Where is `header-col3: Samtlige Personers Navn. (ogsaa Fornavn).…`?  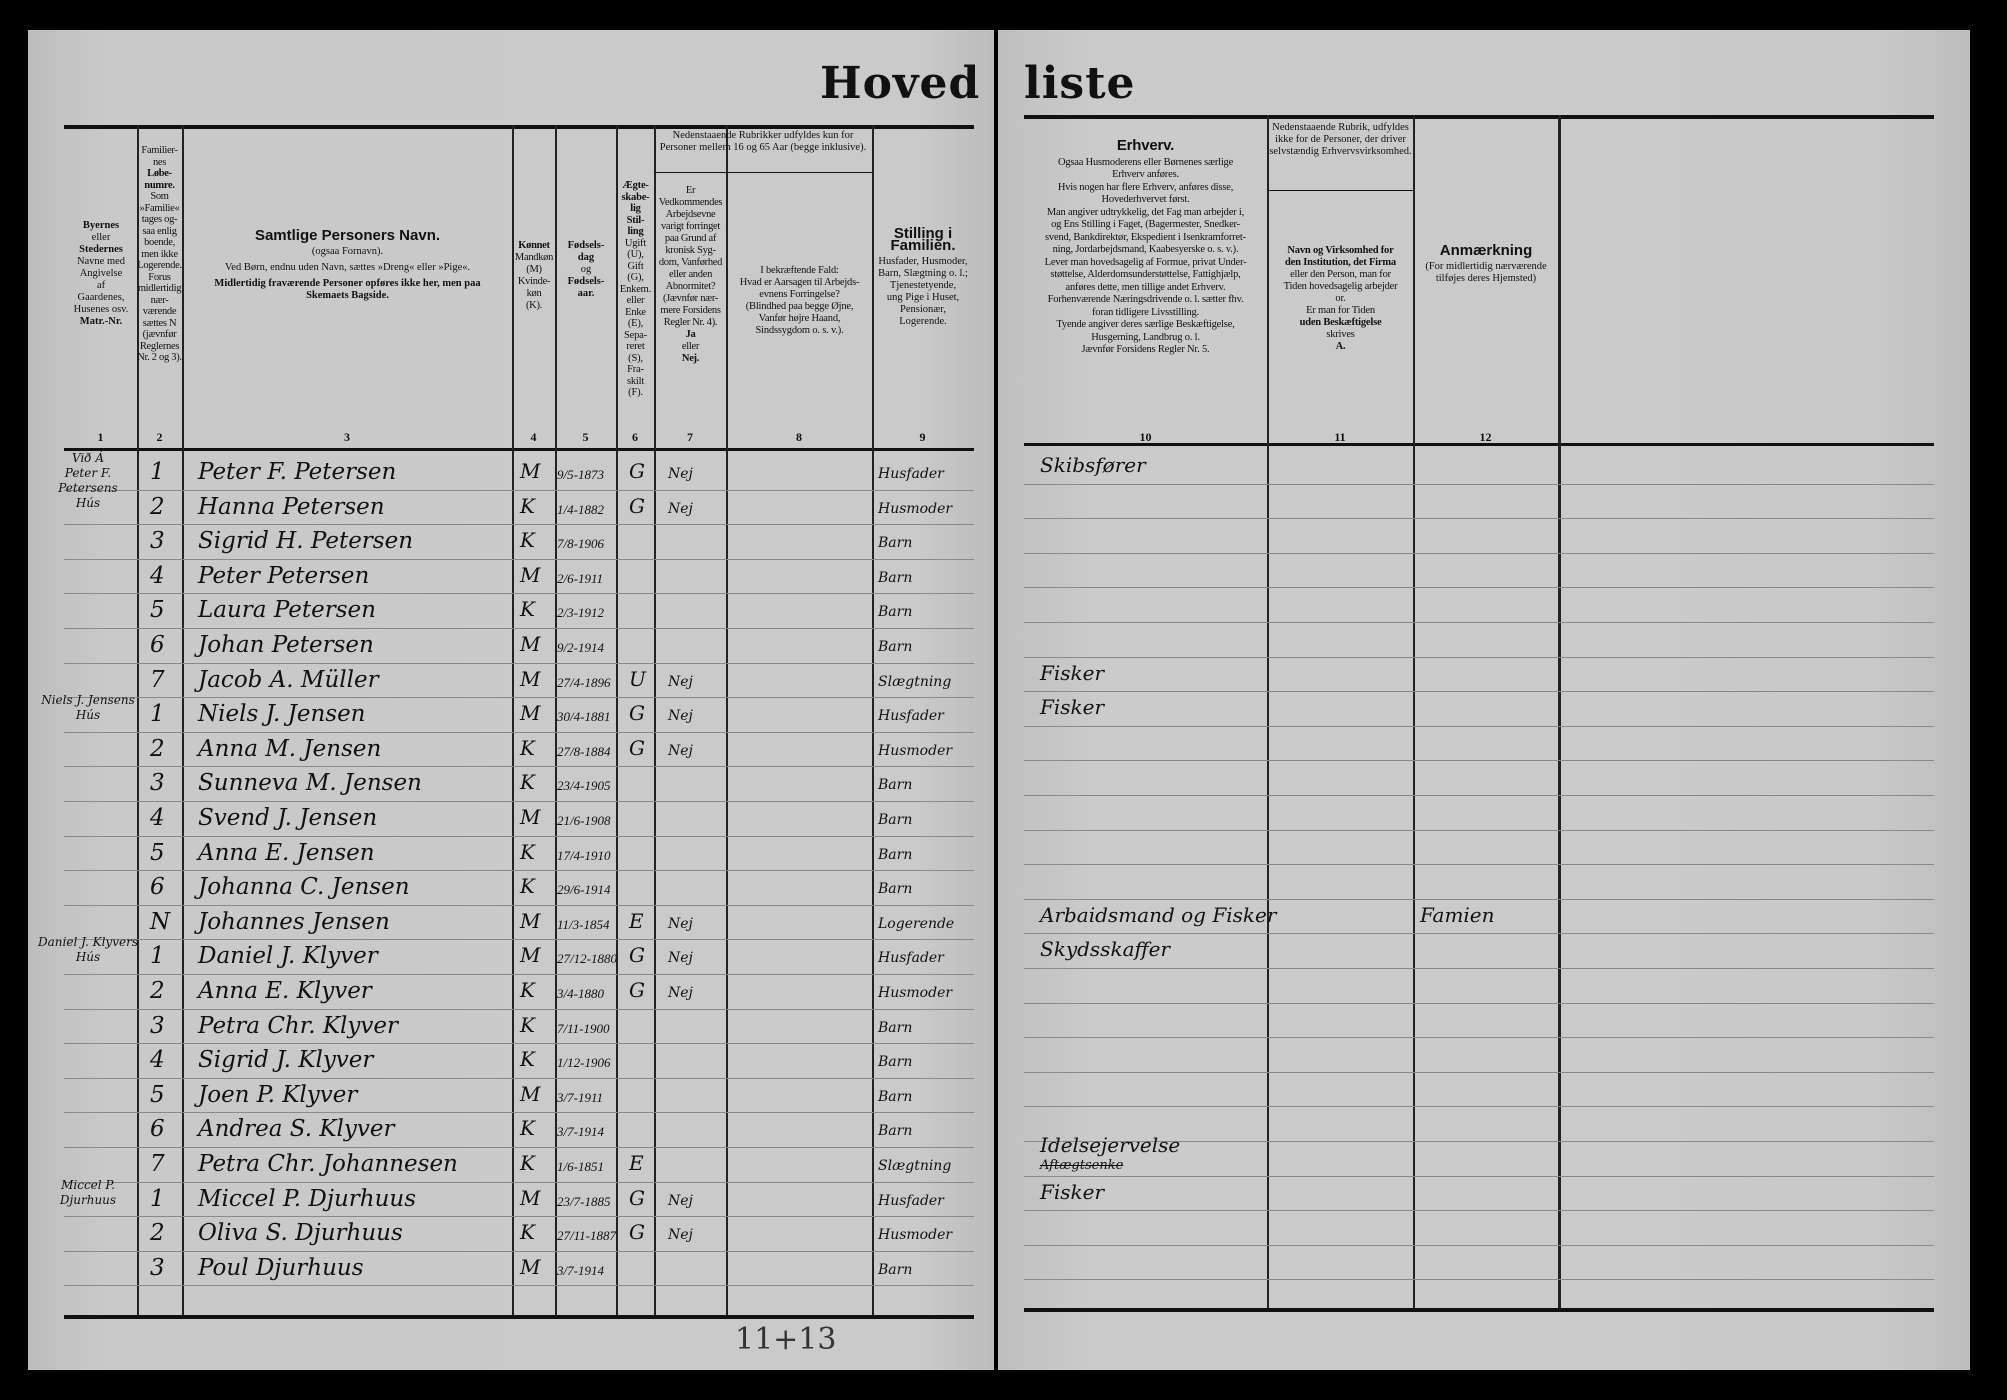
header-col3: Samtlige Personers Navn. (ogsaa Fornavn).… is located at coordinates (347, 266).